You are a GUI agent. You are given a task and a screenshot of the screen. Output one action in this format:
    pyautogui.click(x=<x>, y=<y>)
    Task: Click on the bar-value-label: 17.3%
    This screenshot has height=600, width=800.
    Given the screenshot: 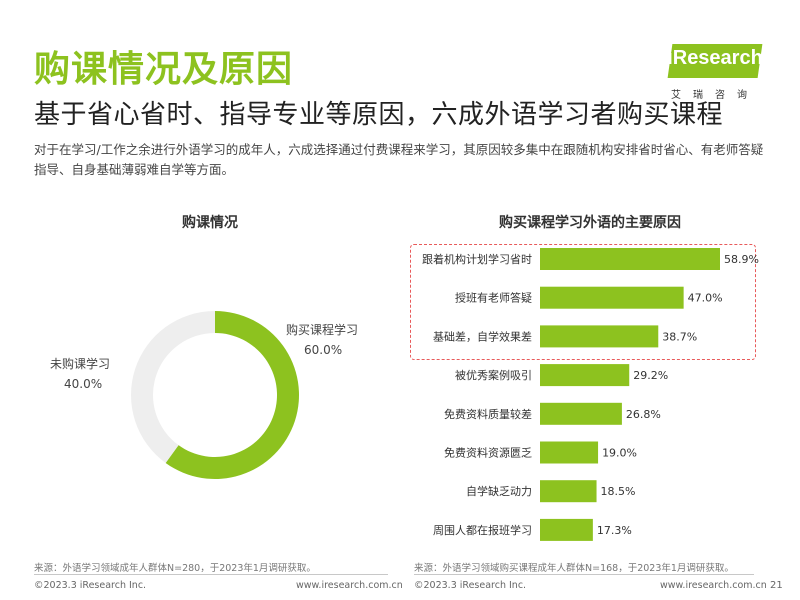 What is the action you would take?
    pyautogui.click(x=614, y=530)
    